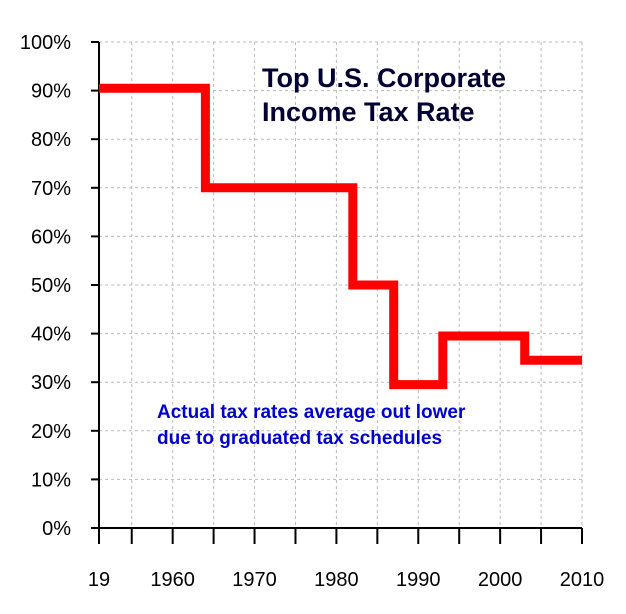  What do you see at coordinates (311, 412) in the screenshot?
I see `annotation-line-1: Actual tax rates average out lower` at bounding box center [311, 412].